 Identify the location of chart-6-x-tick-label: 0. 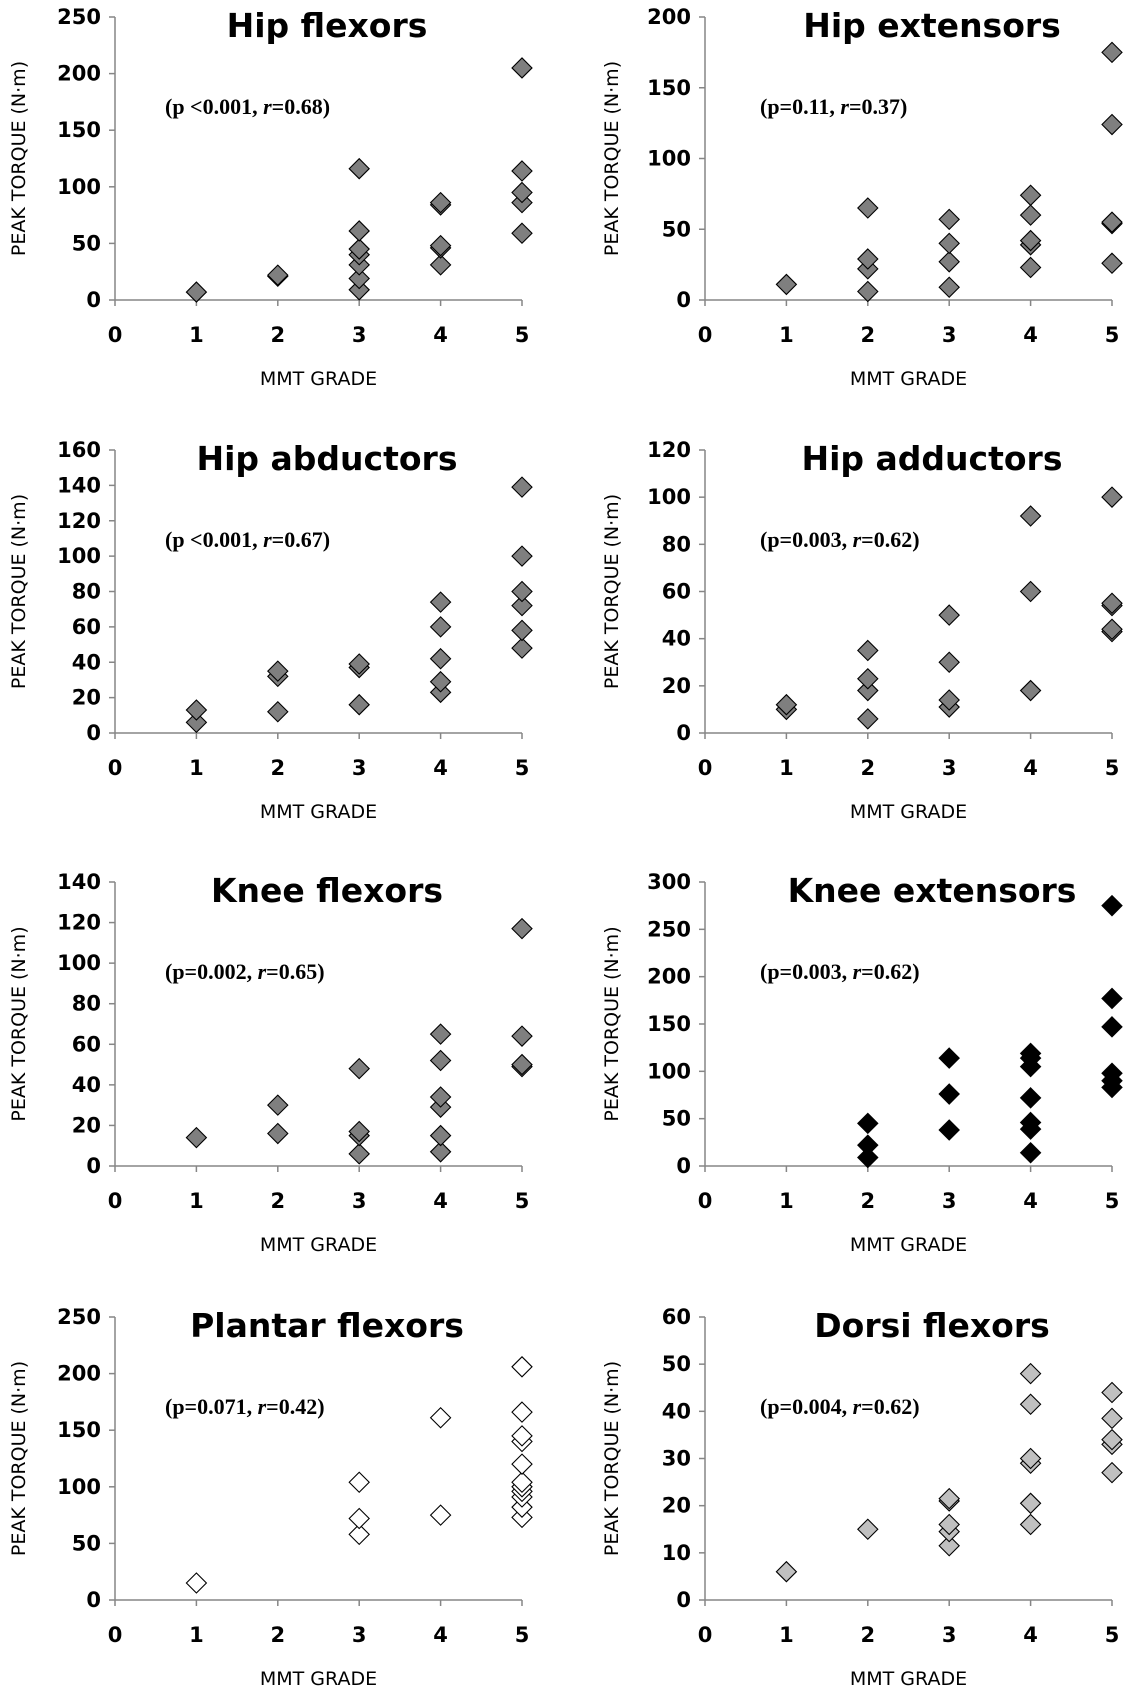
(705, 1201).